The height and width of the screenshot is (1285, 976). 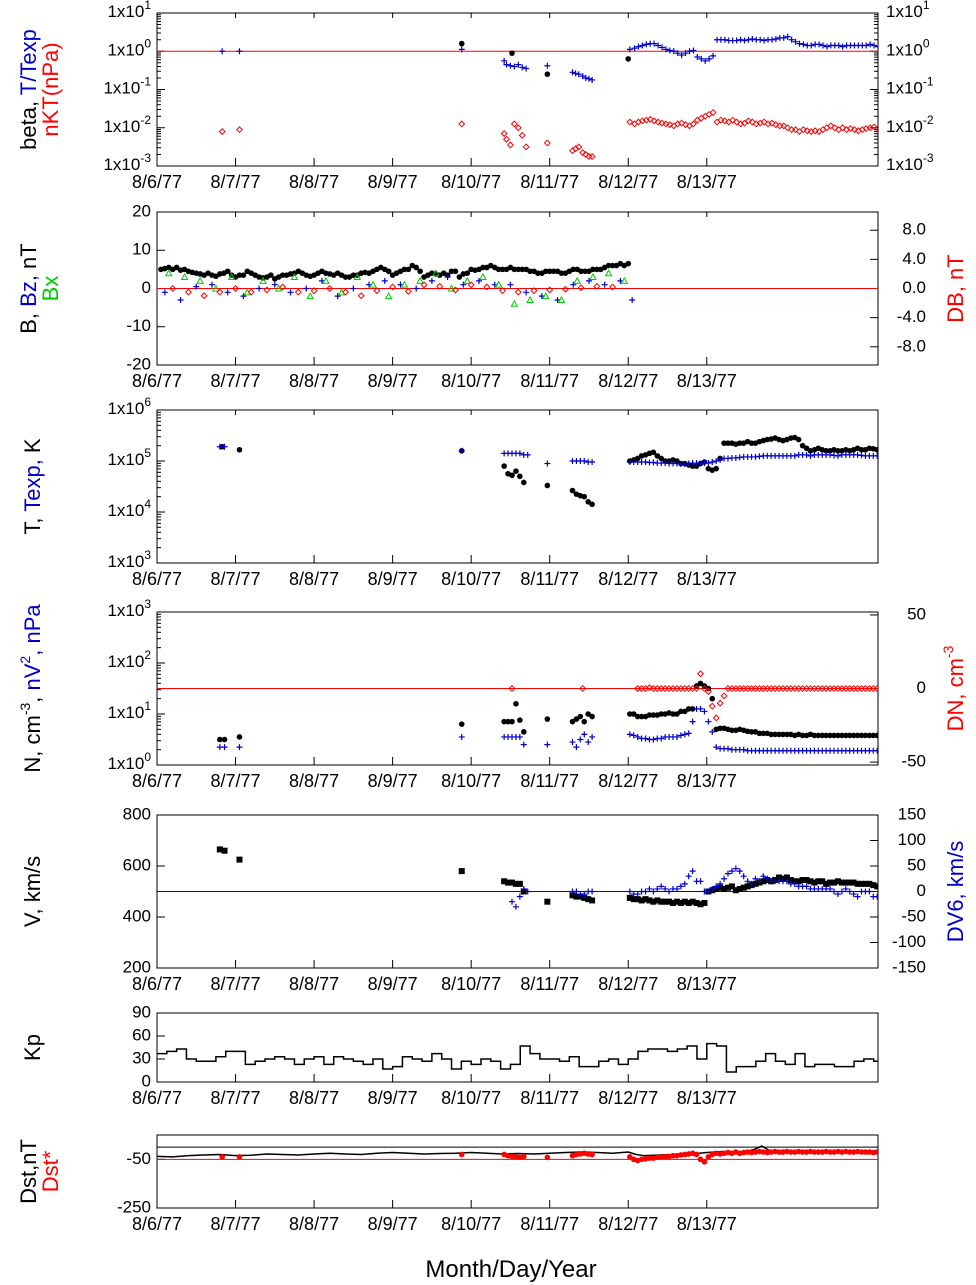 What do you see at coordinates (545, 58) in the screenshot?
I see `series-beta` at bounding box center [545, 58].